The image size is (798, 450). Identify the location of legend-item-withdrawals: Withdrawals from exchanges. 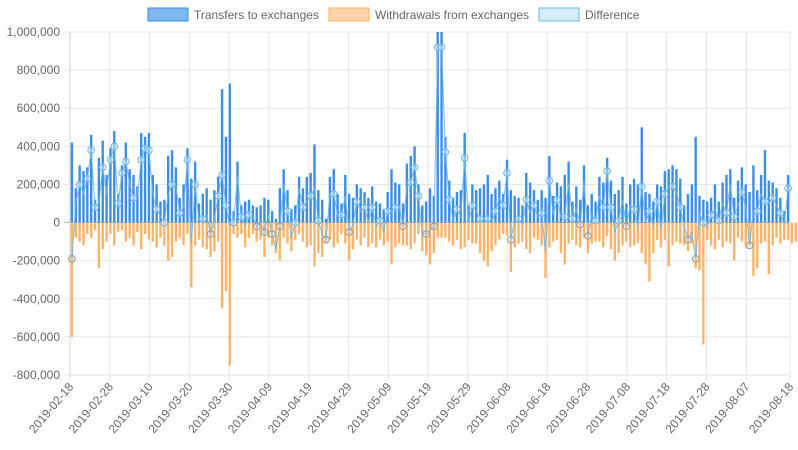
(428, 14).